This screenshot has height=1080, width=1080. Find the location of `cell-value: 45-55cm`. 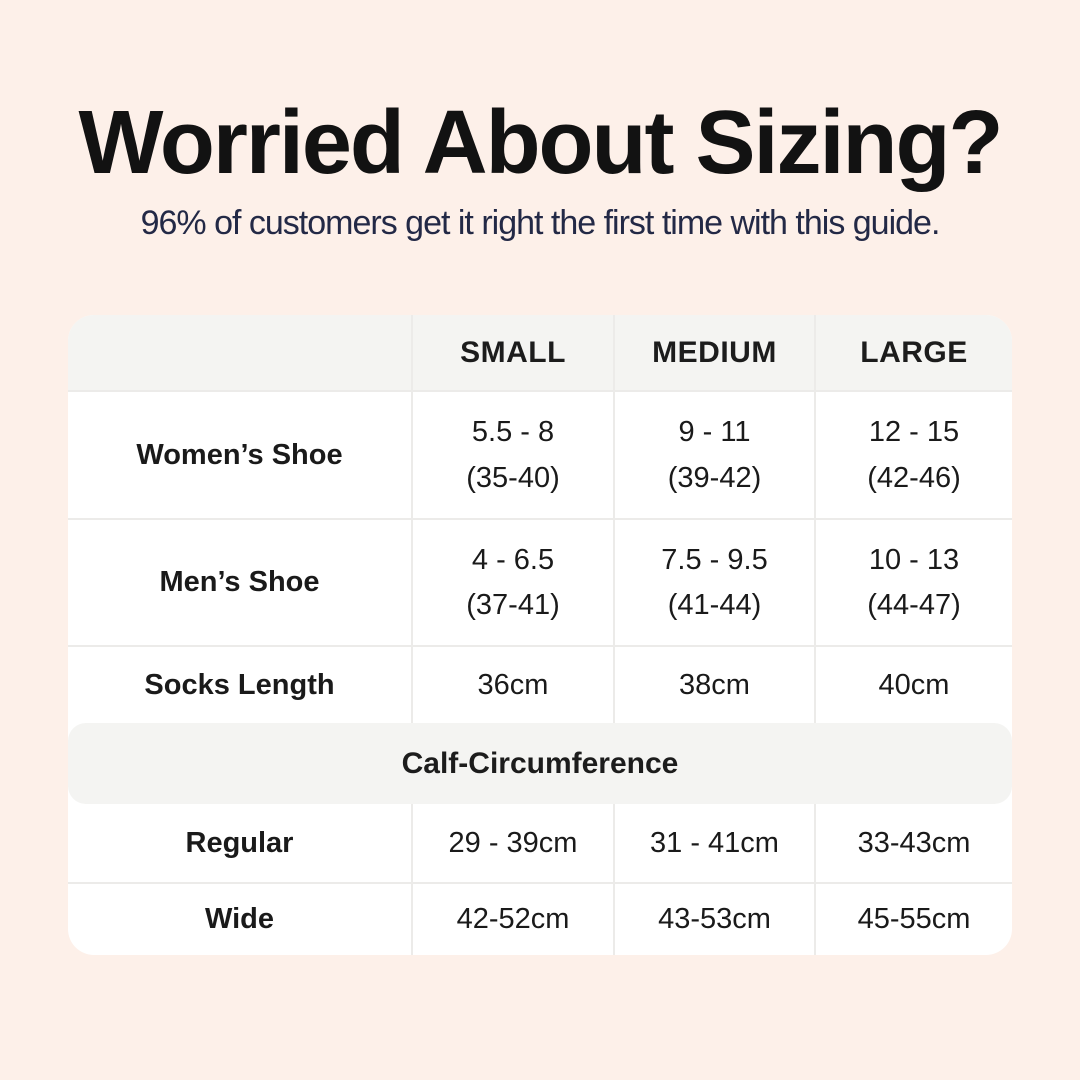

cell-value: 45-55cm is located at coordinates (914, 919).